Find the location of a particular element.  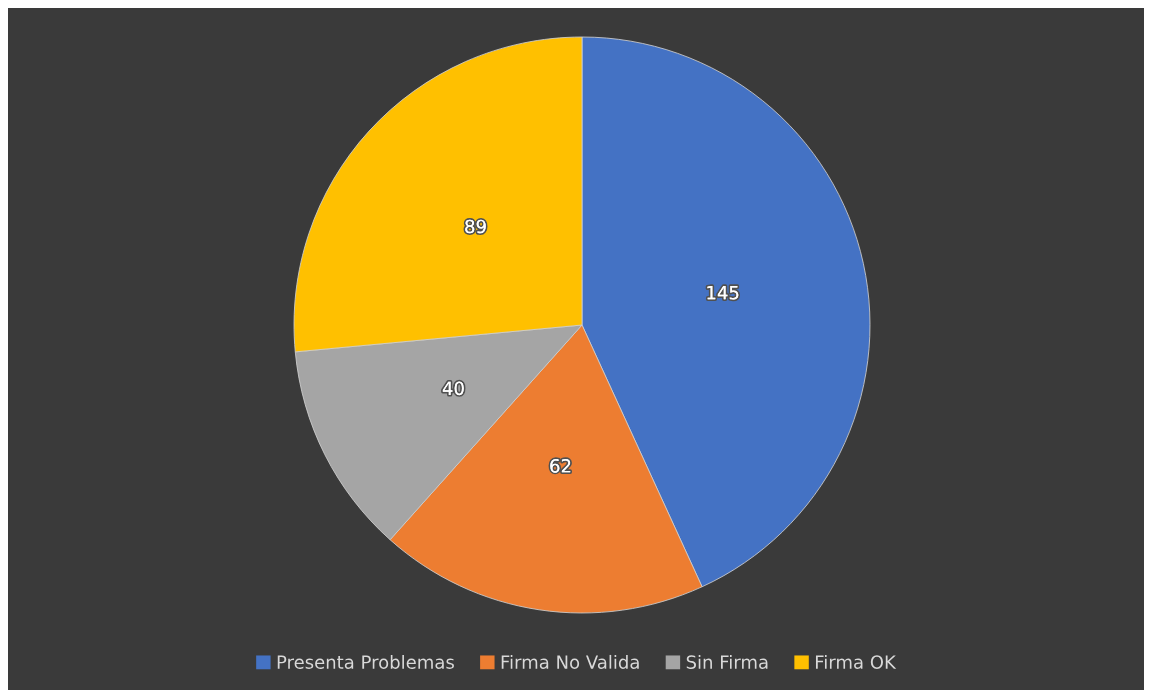

legend-label: Firma OK is located at coordinates (856, 661).